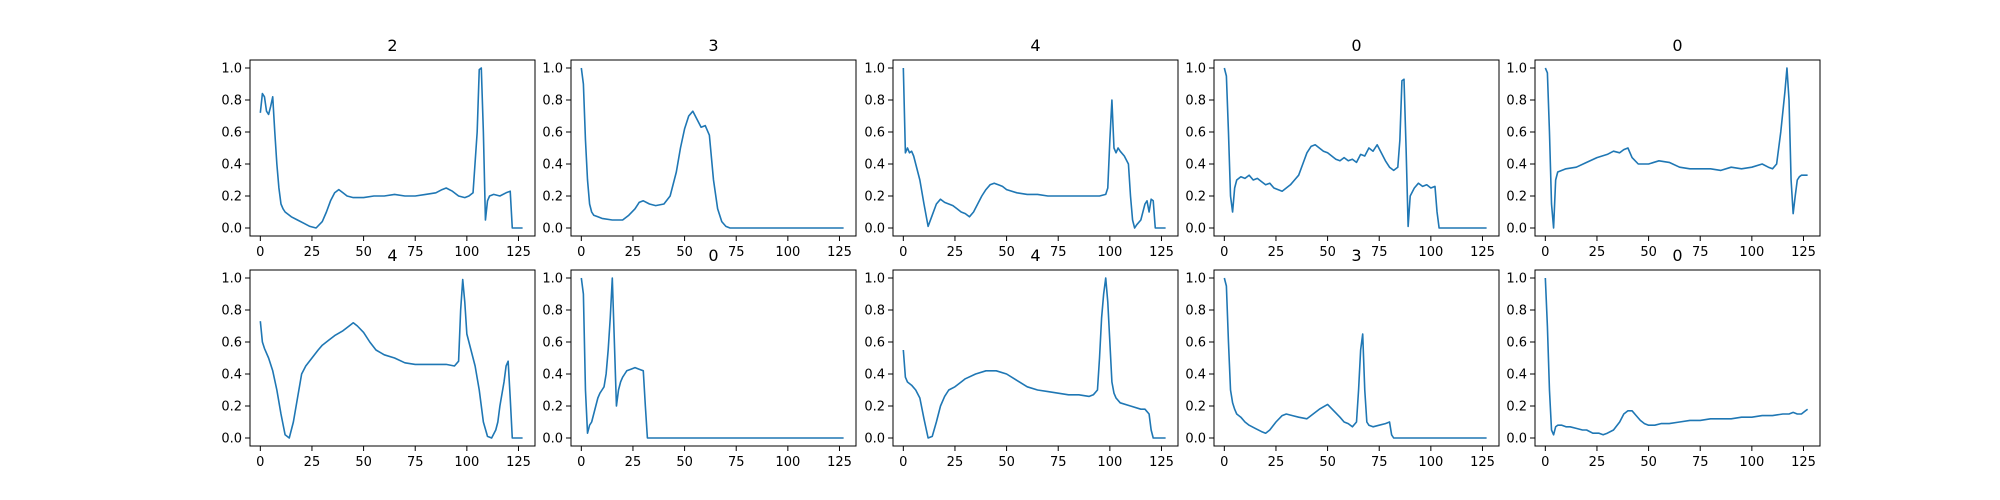 This screenshot has height=500, width=2000. I want to click on subplot-7: 0 0 25 50 75 100 125 0.0 0.2 0.4 0.6 0.8 1.0, so click(699, 358).